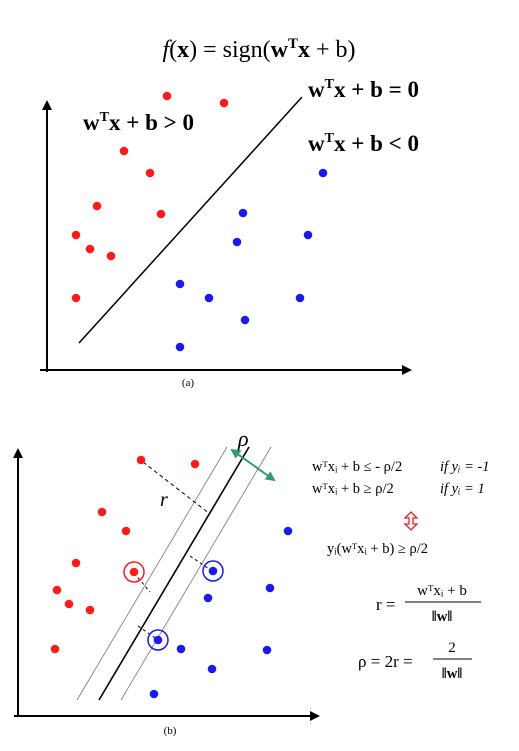 The width and height of the screenshot is (519, 751). What do you see at coordinates (385, 661) in the screenshot?
I see `rho-formula-lhs: ρ = 2r =` at bounding box center [385, 661].